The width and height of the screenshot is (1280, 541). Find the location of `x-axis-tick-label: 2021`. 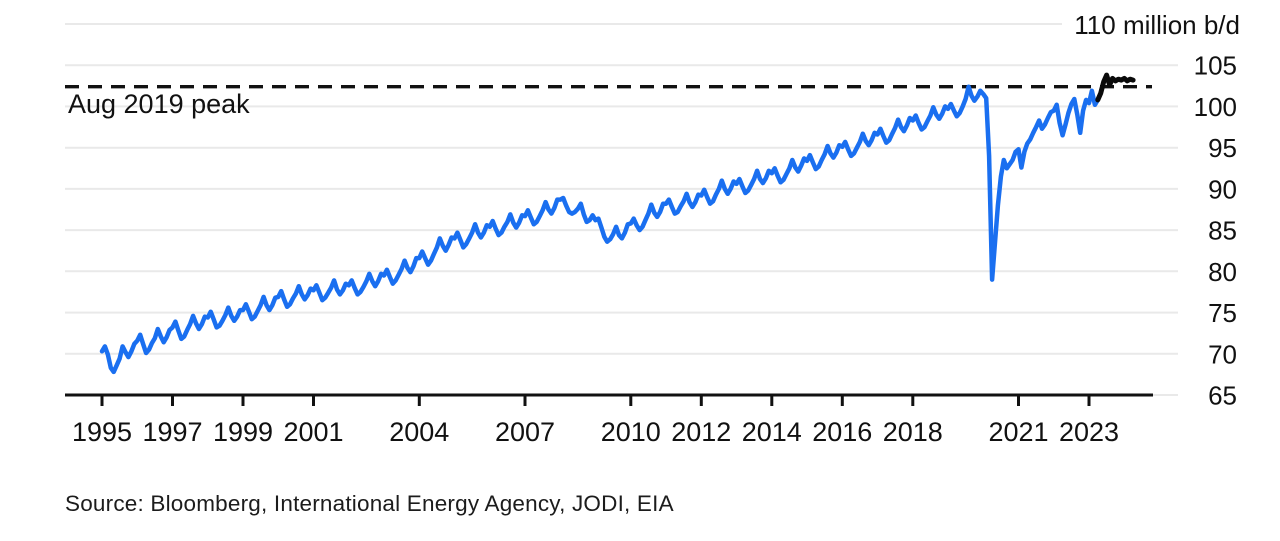

x-axis-tick-label: 2021 is located at coordinates (1018, 432).